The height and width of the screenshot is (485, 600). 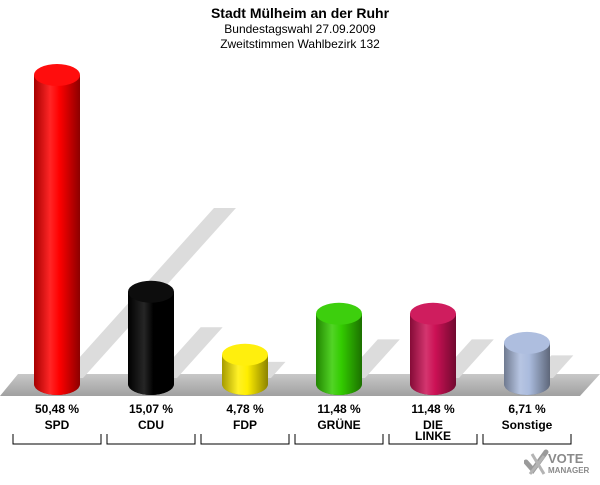 I want to click on bar-fdp, so click(x=245, y=369).